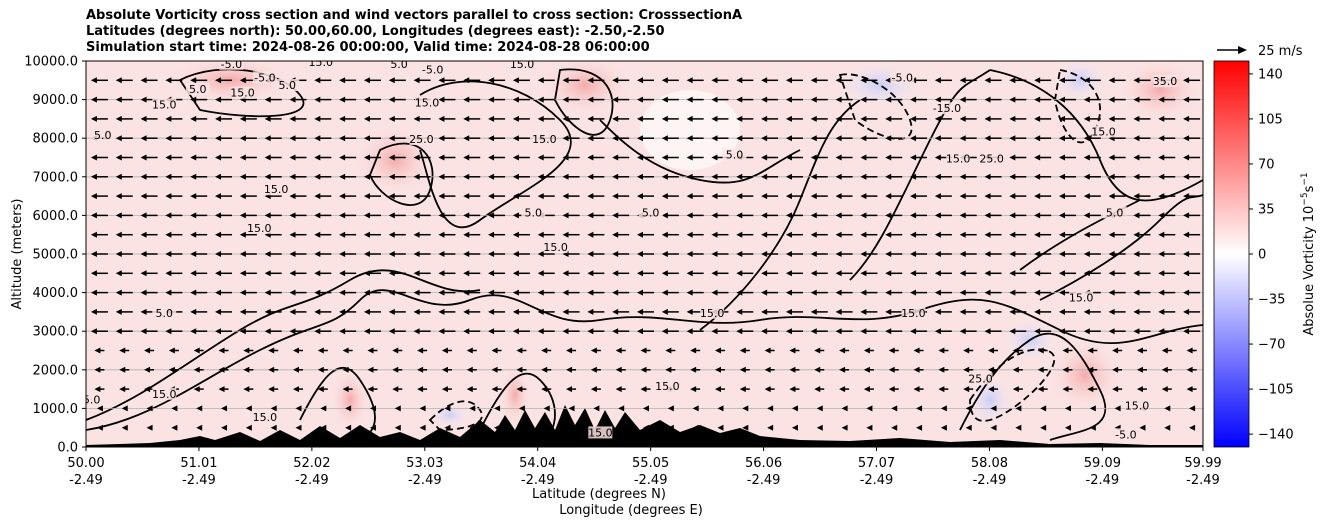 This screenshot has height=526, width=1332. What do you see at coordinates (1276, 390) in the screenshot?
I see `colorbar-tick-label: −105` at bounding box center [1276, 390].